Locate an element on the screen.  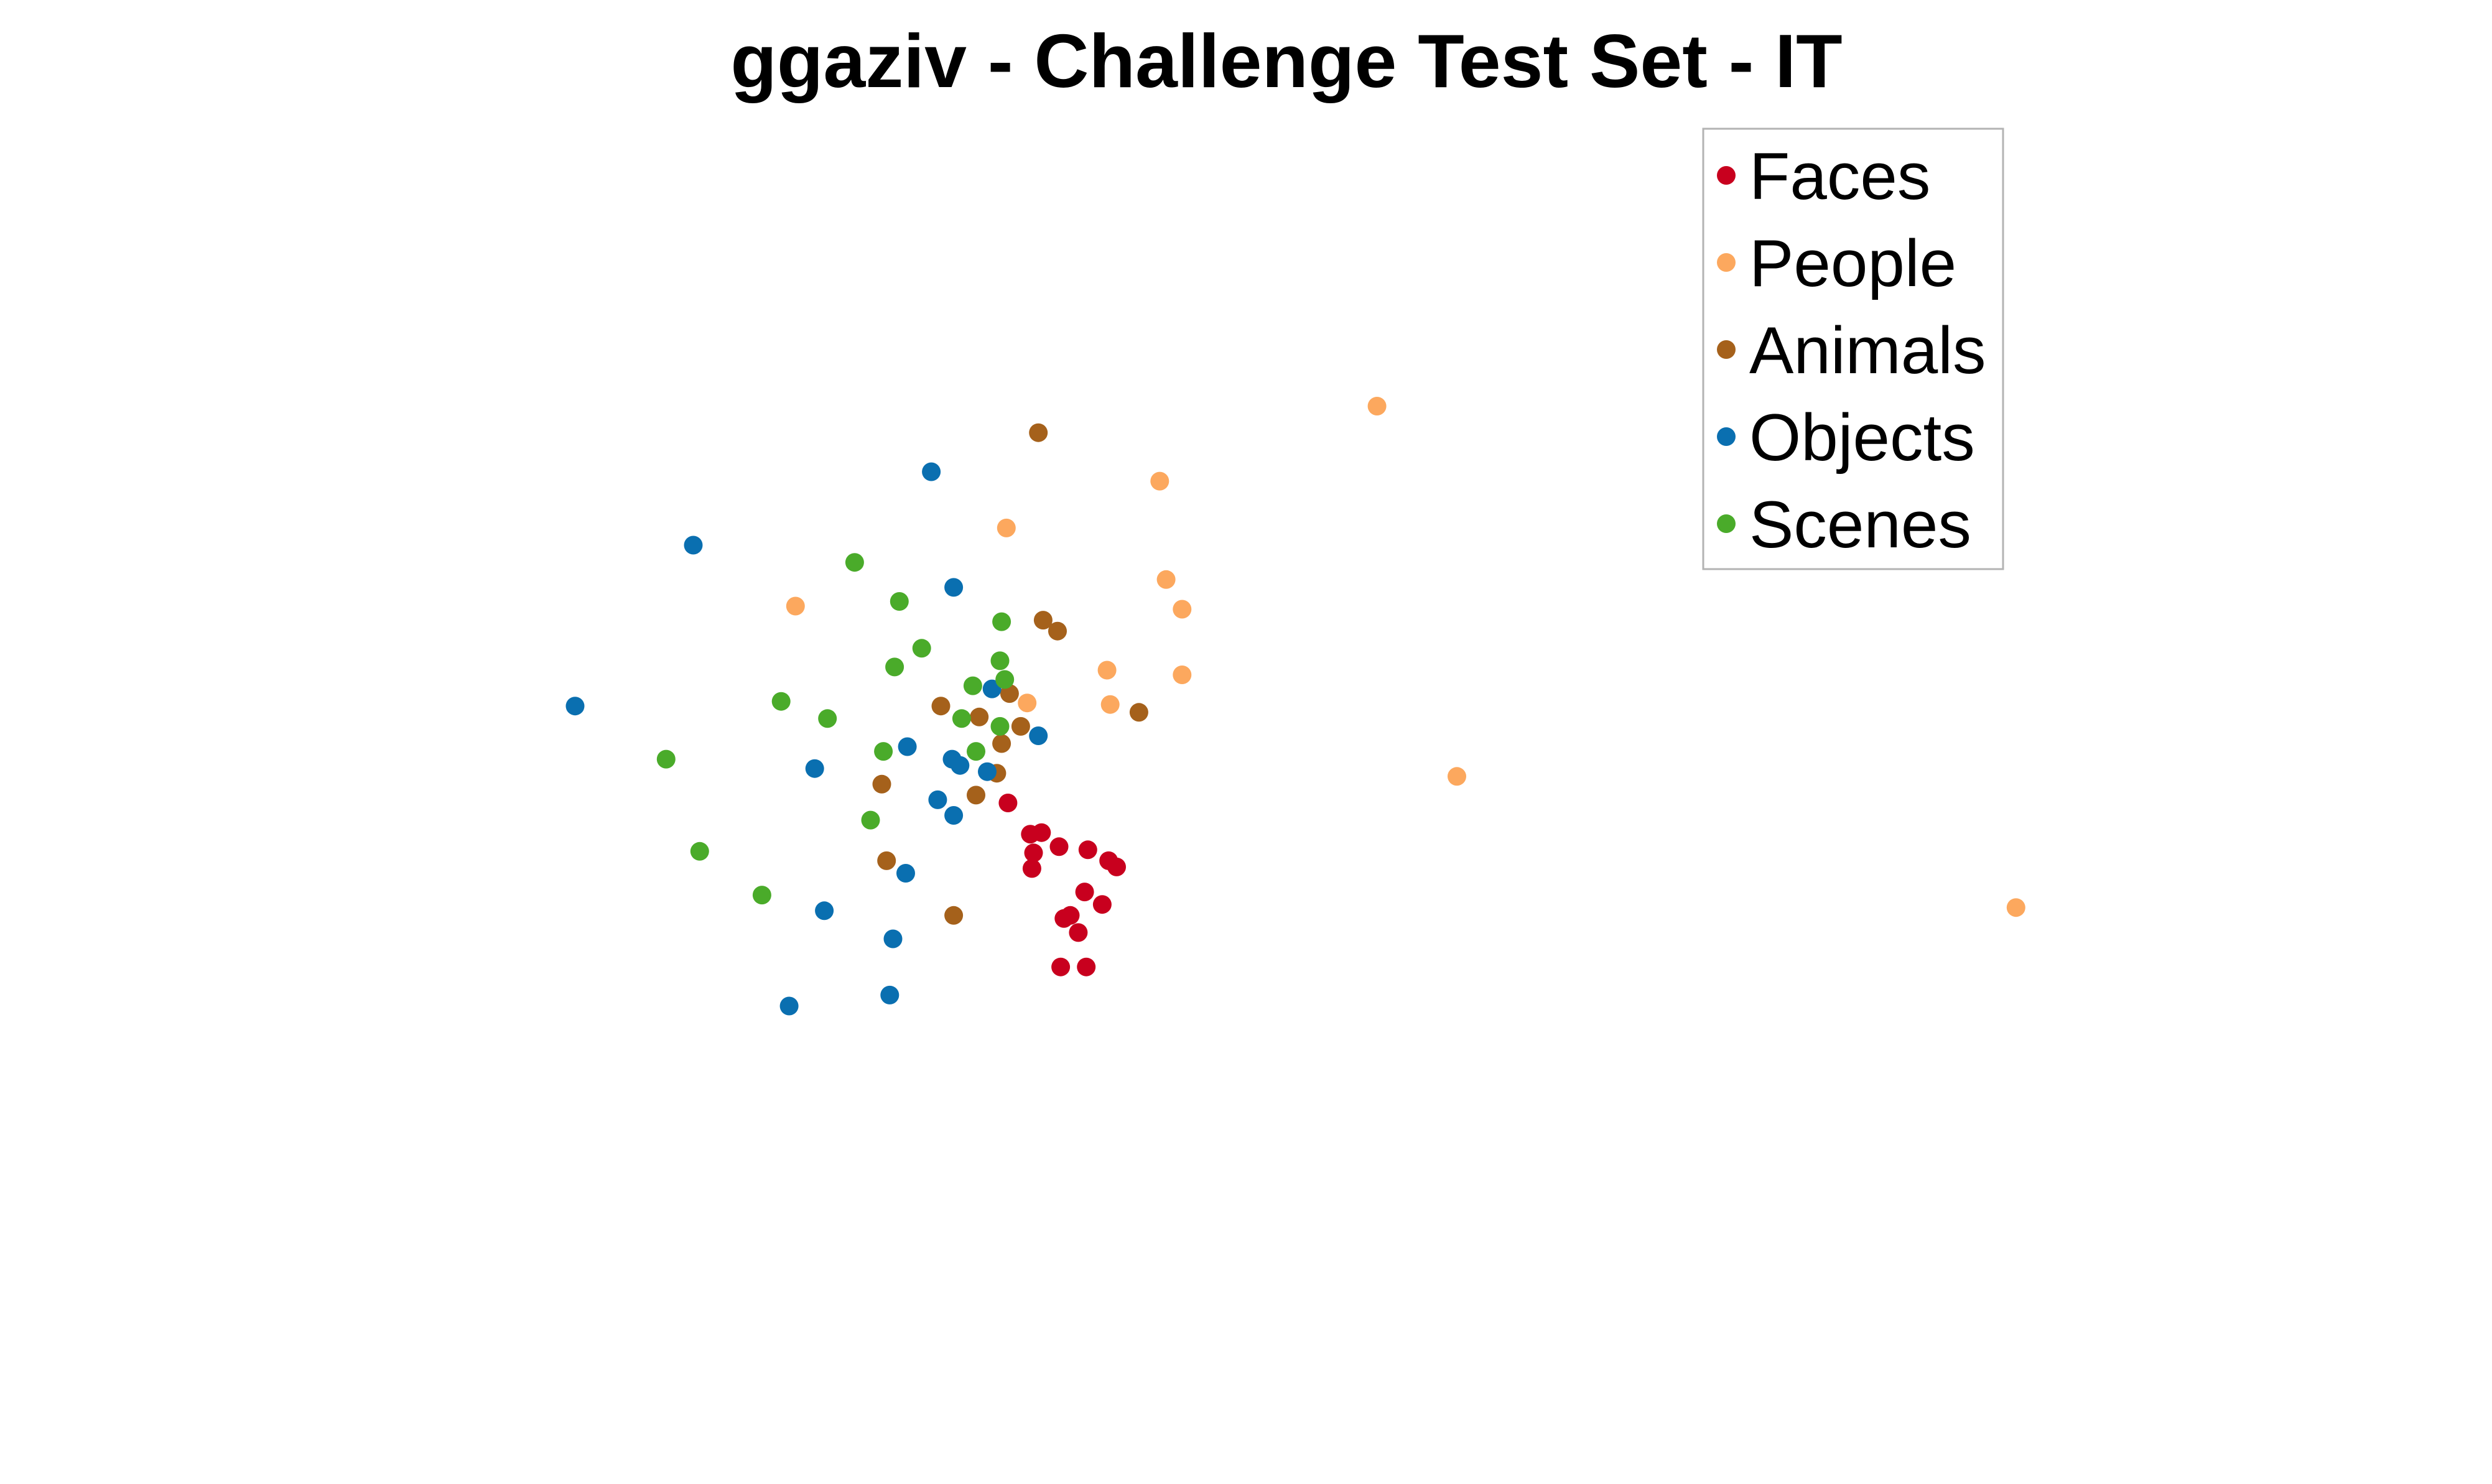
legend-label-animals: Animals is located at coordinates (1867, 350).